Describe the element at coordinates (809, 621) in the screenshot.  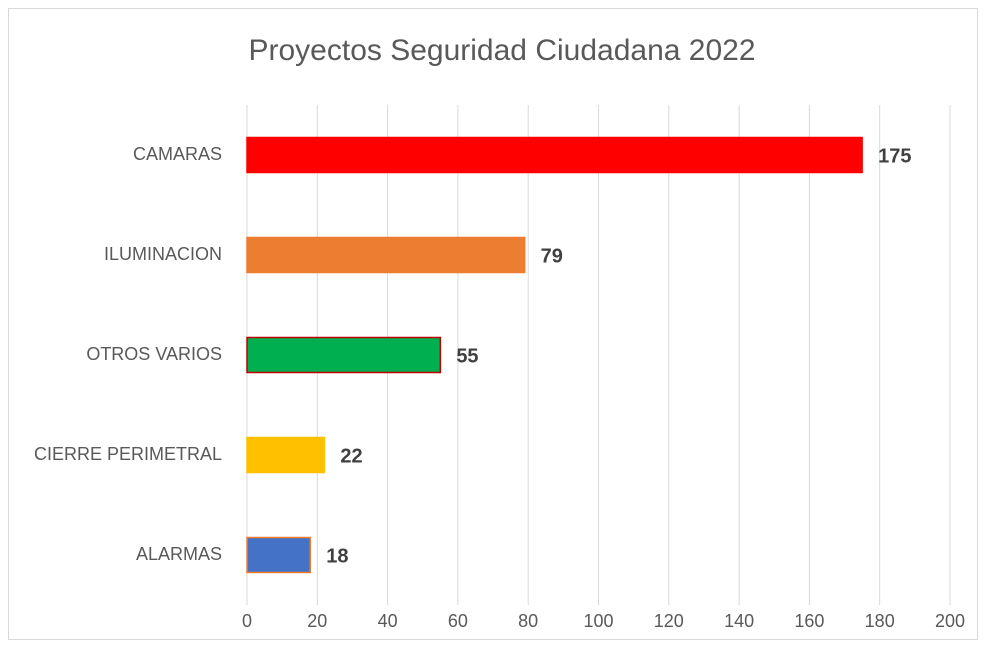
I see `x-tick-label: 160` at that location.